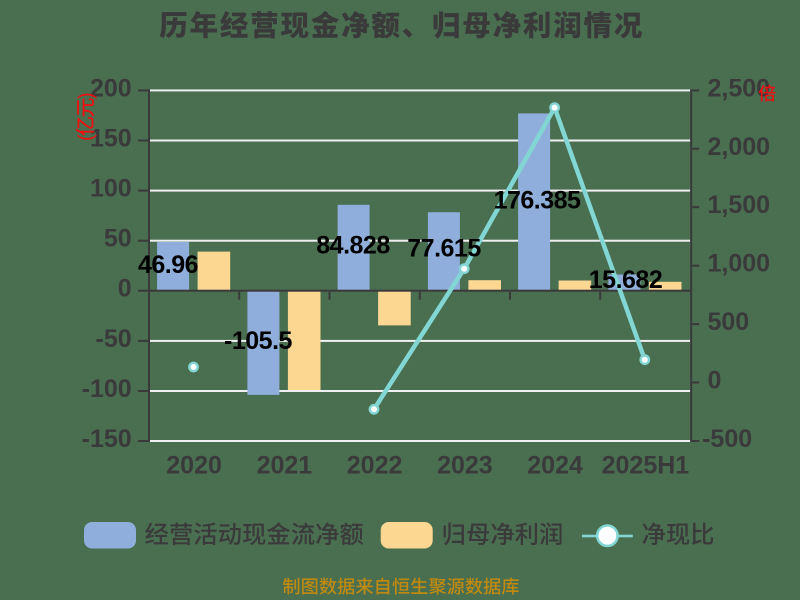 The image size is (800, 600). Describe the element at coordinates (111, 139) in the screenshot. I see `svg-text: 150` at that location.